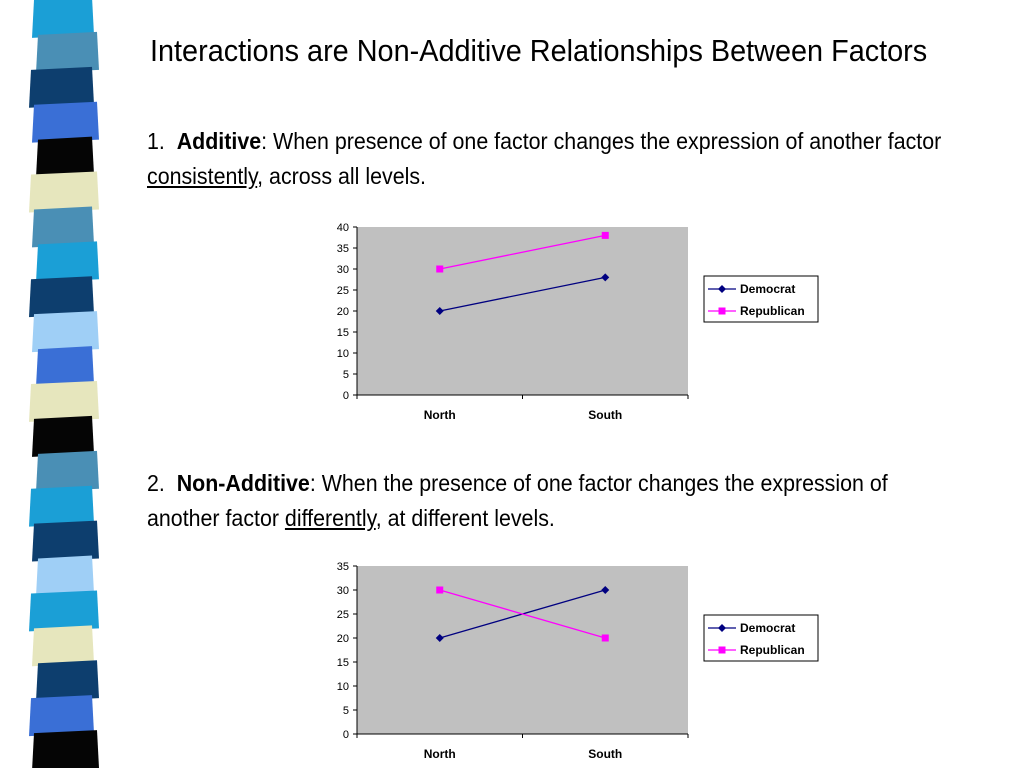  Describe the element at coordinates (156, 483) in the screenshot. I see `section-number: 2.` at that location.